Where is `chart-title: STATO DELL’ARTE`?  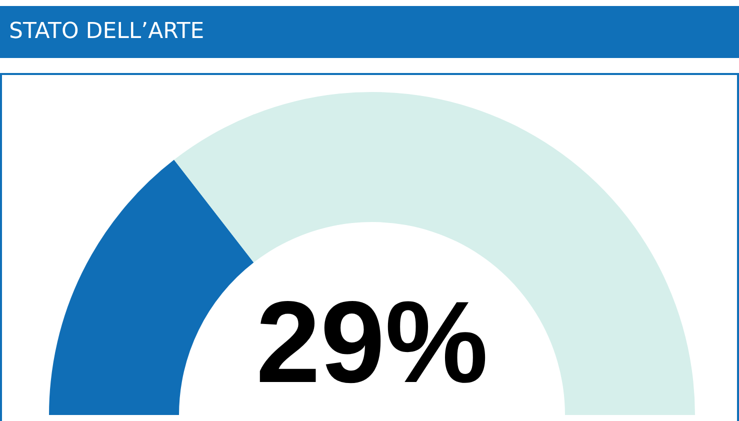 chart-title: STATO DELL’ARTE is located at coordinates (369, 32).